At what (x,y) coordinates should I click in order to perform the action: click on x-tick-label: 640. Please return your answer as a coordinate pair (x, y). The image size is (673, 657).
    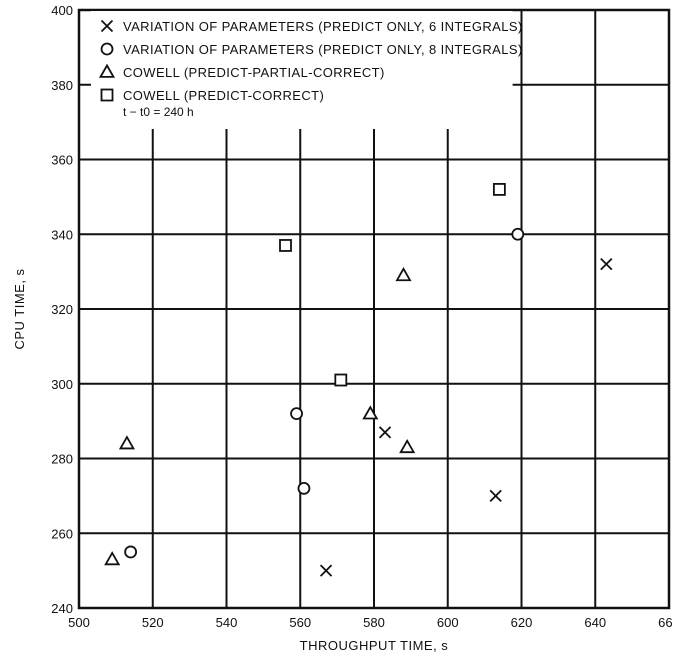
    Looking at the image, I should click on (595, 622).